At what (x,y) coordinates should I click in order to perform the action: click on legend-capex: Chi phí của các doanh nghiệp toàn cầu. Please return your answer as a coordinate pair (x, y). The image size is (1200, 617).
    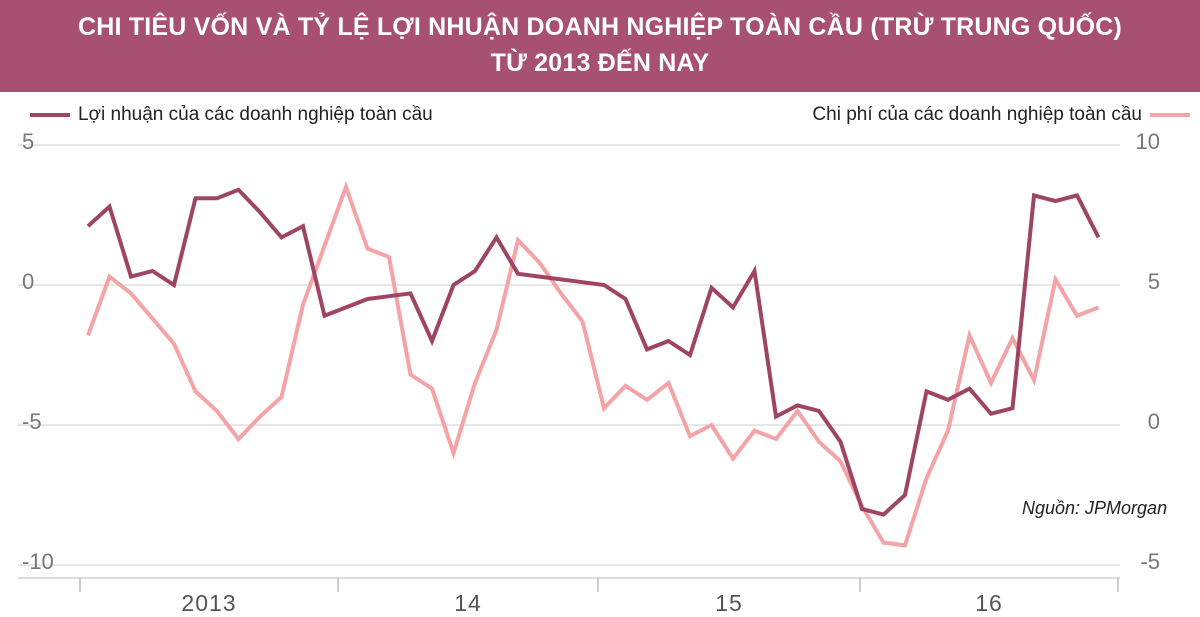
    Looking at the image, I should click on (1001, 115).